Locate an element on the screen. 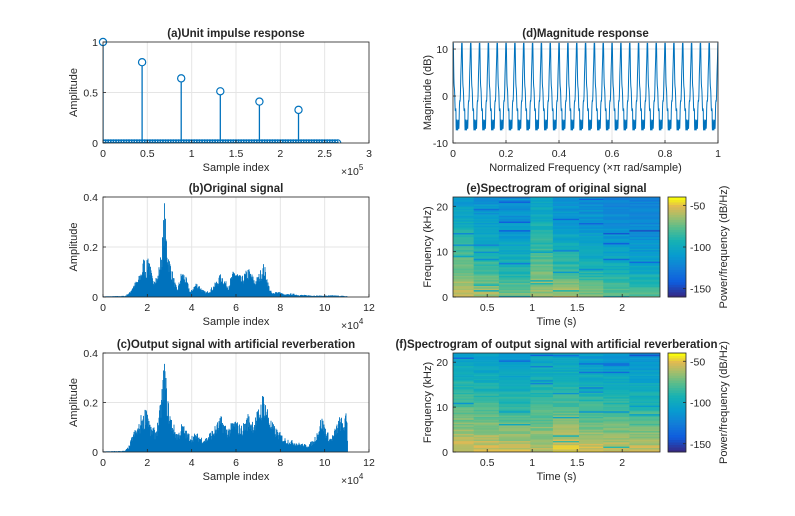 Image resolution: width=795 pixels, height=516 pixels. colorbar-f: -50 -100 -150 Power/frequency (dB/Hz) is located at coordinates (698, 402).